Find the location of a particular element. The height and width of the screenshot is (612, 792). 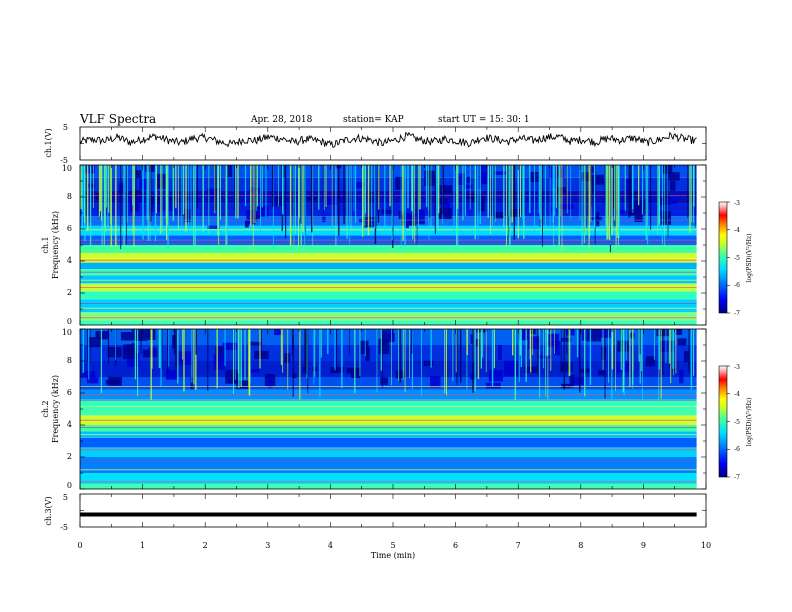

ch1-cb-tick-m4: -4 is located at coordinates (737, 230).